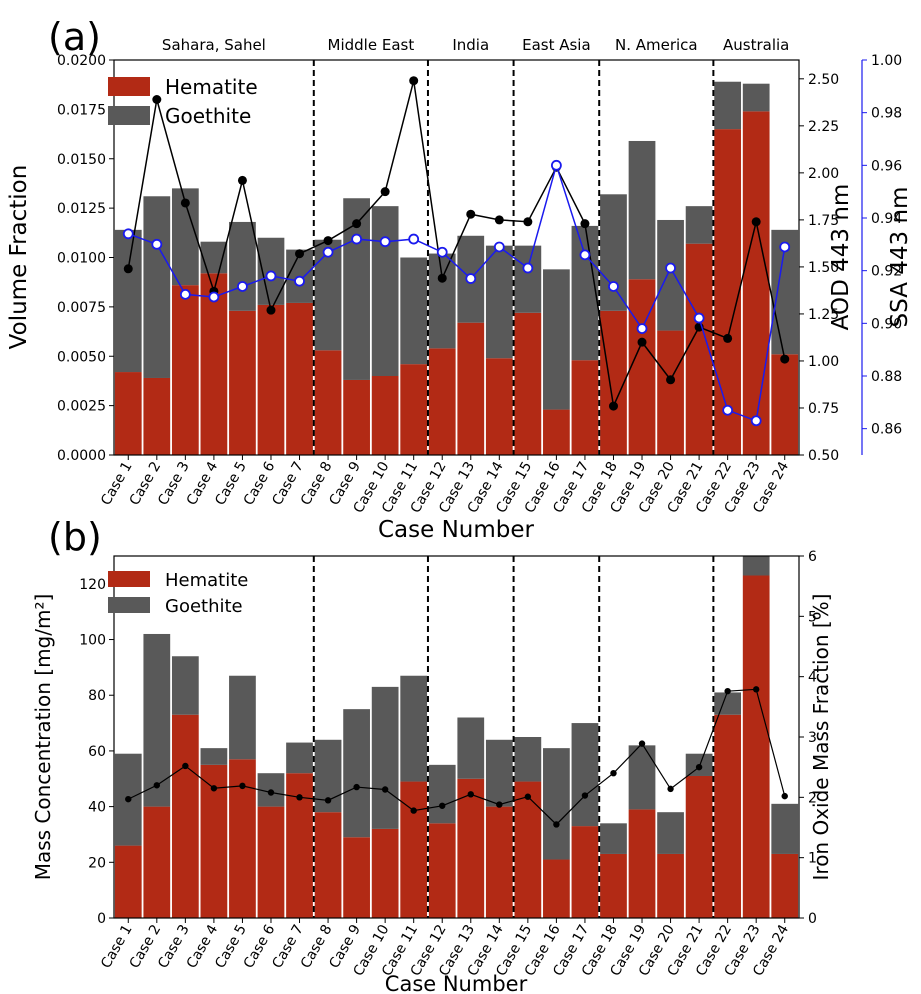  Describe the element at coordinates (81, 259) in the screenshot. I see `y-tick-label: 0.0100` at that location.